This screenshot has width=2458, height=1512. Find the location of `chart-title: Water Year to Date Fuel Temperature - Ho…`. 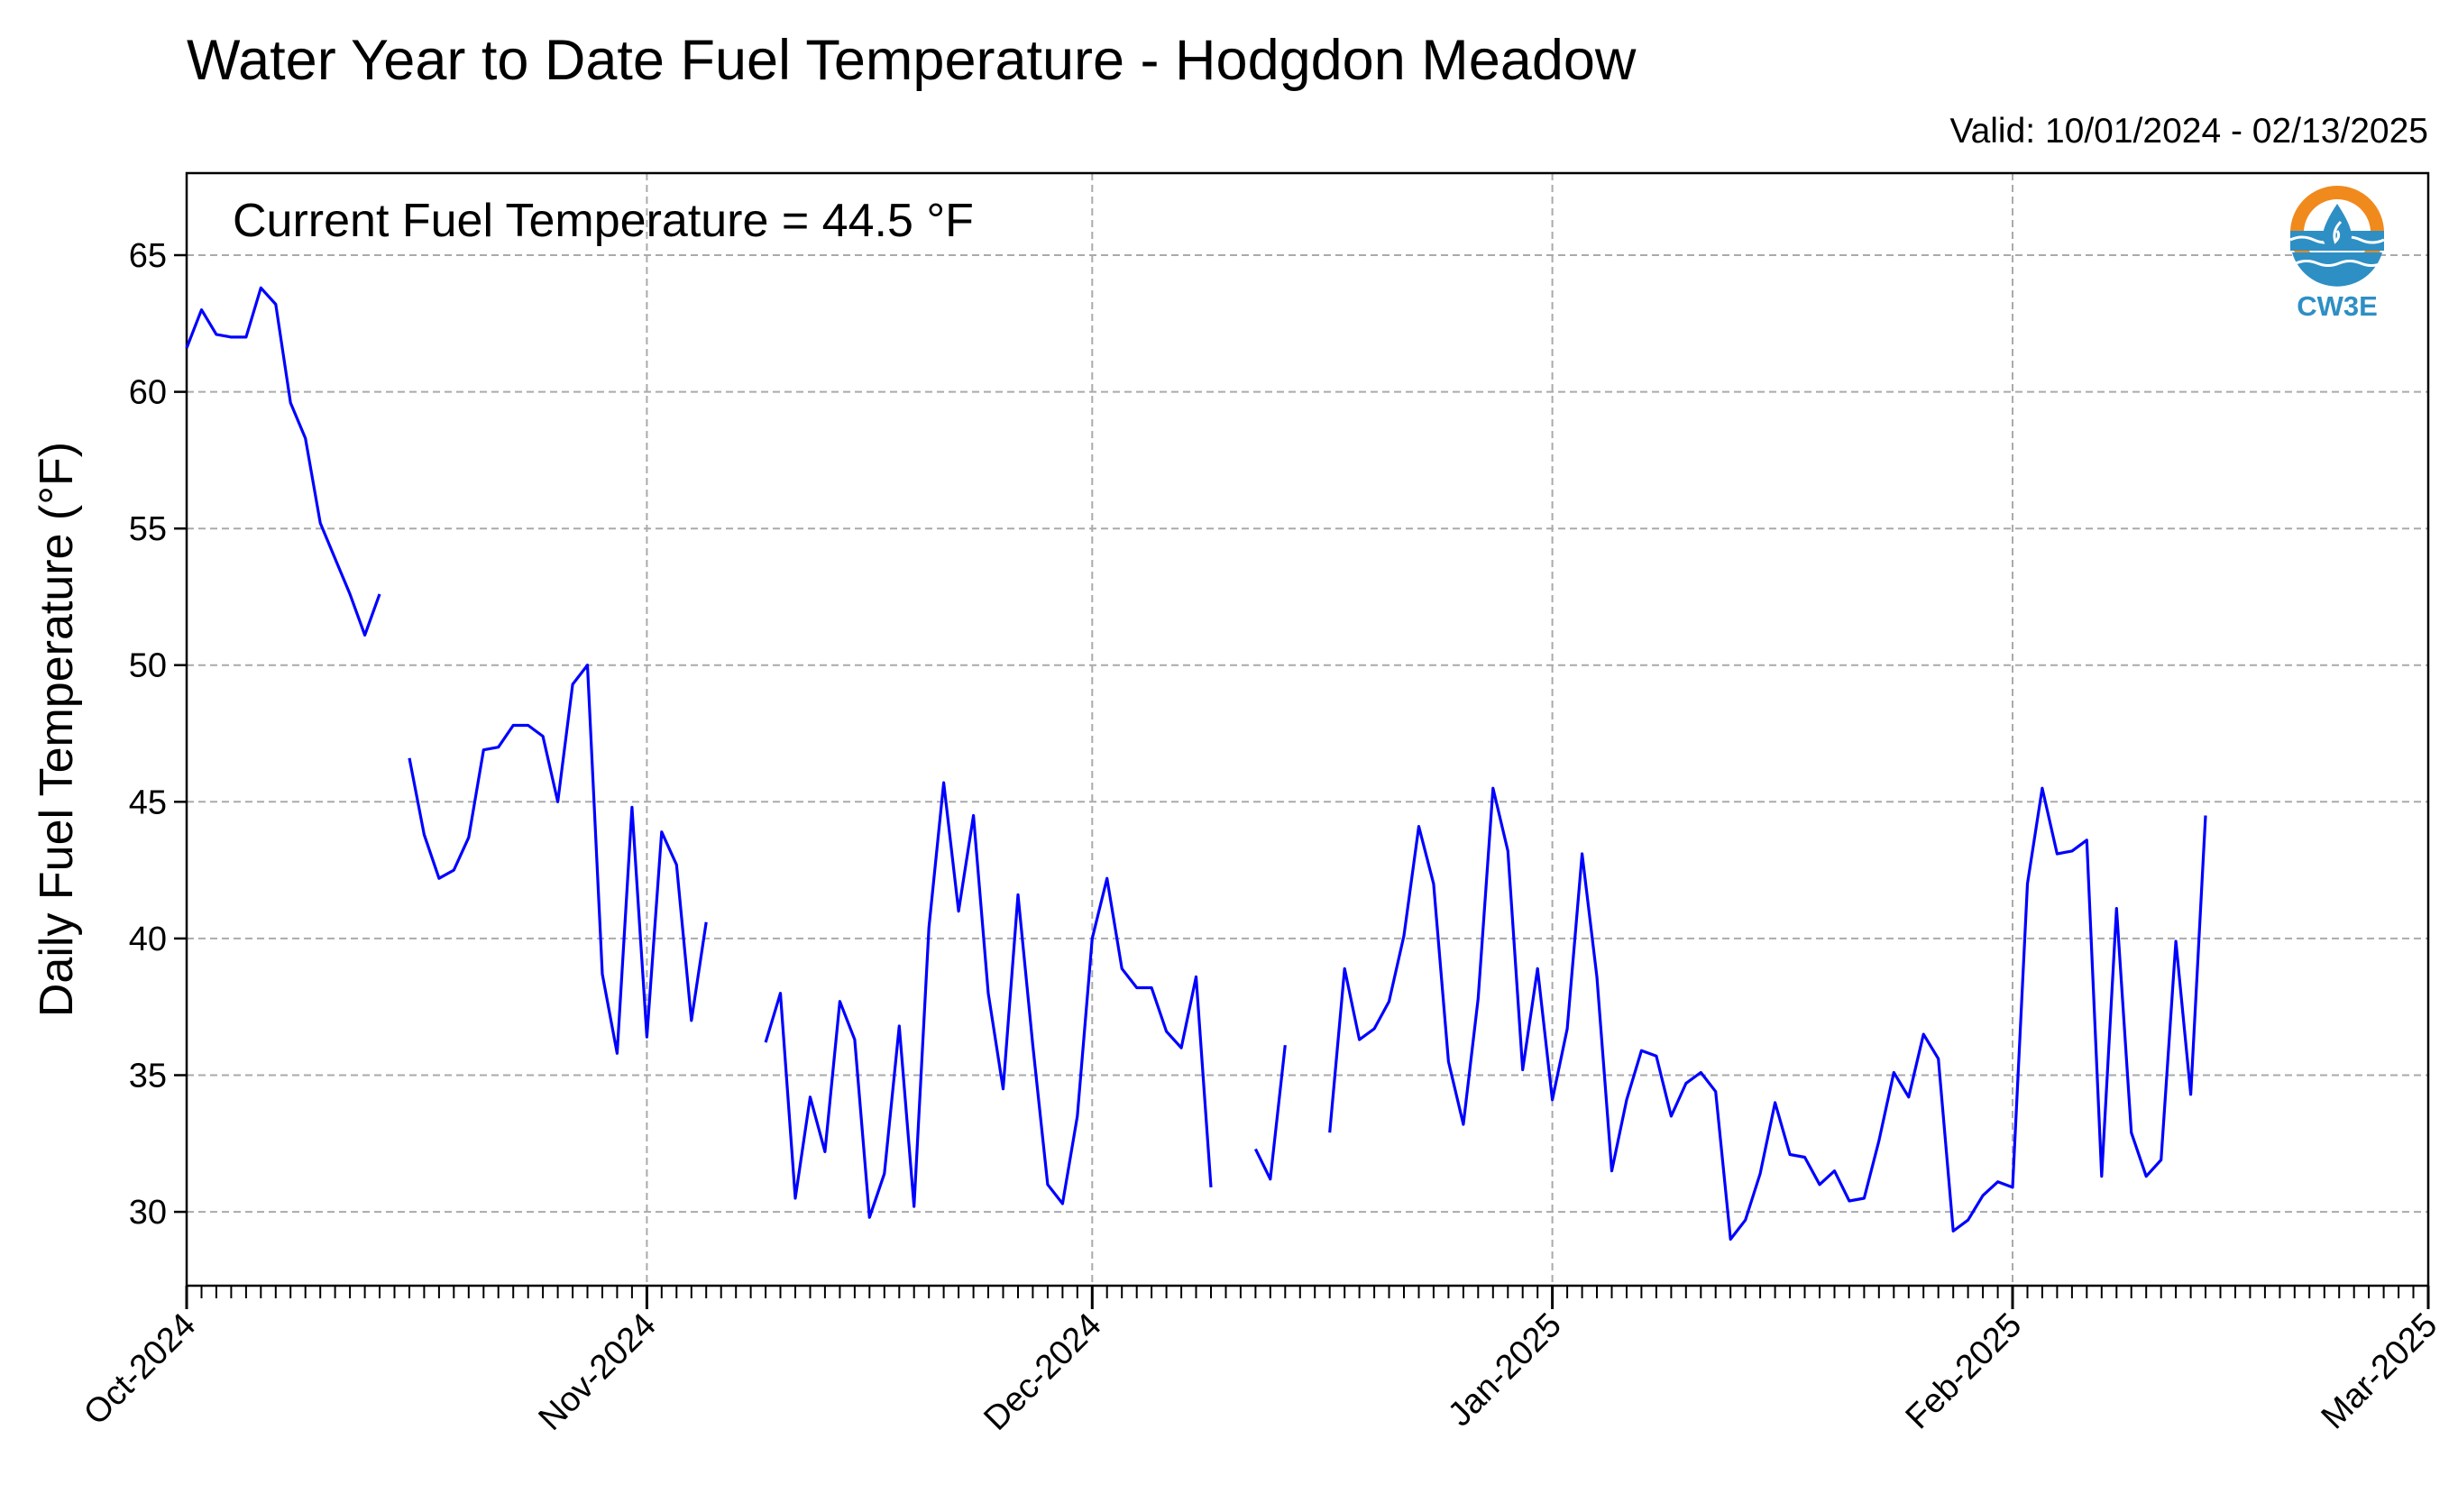

chart-title: Water Year to Date Fuel Temperature - Ho… is located at coordinates (912, 61).